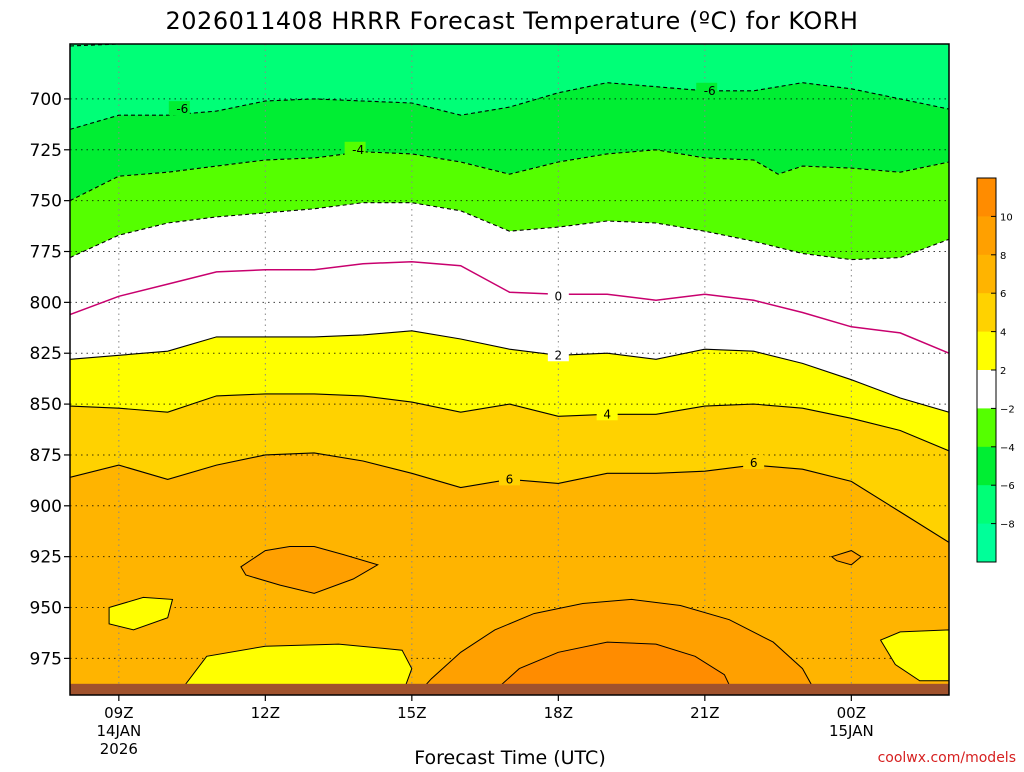 This screenshot has width=1024, height=772. I want to click on y-axis: 700 725 750 775 800 825 850 875 900 925 950 975, so click(50, 379).